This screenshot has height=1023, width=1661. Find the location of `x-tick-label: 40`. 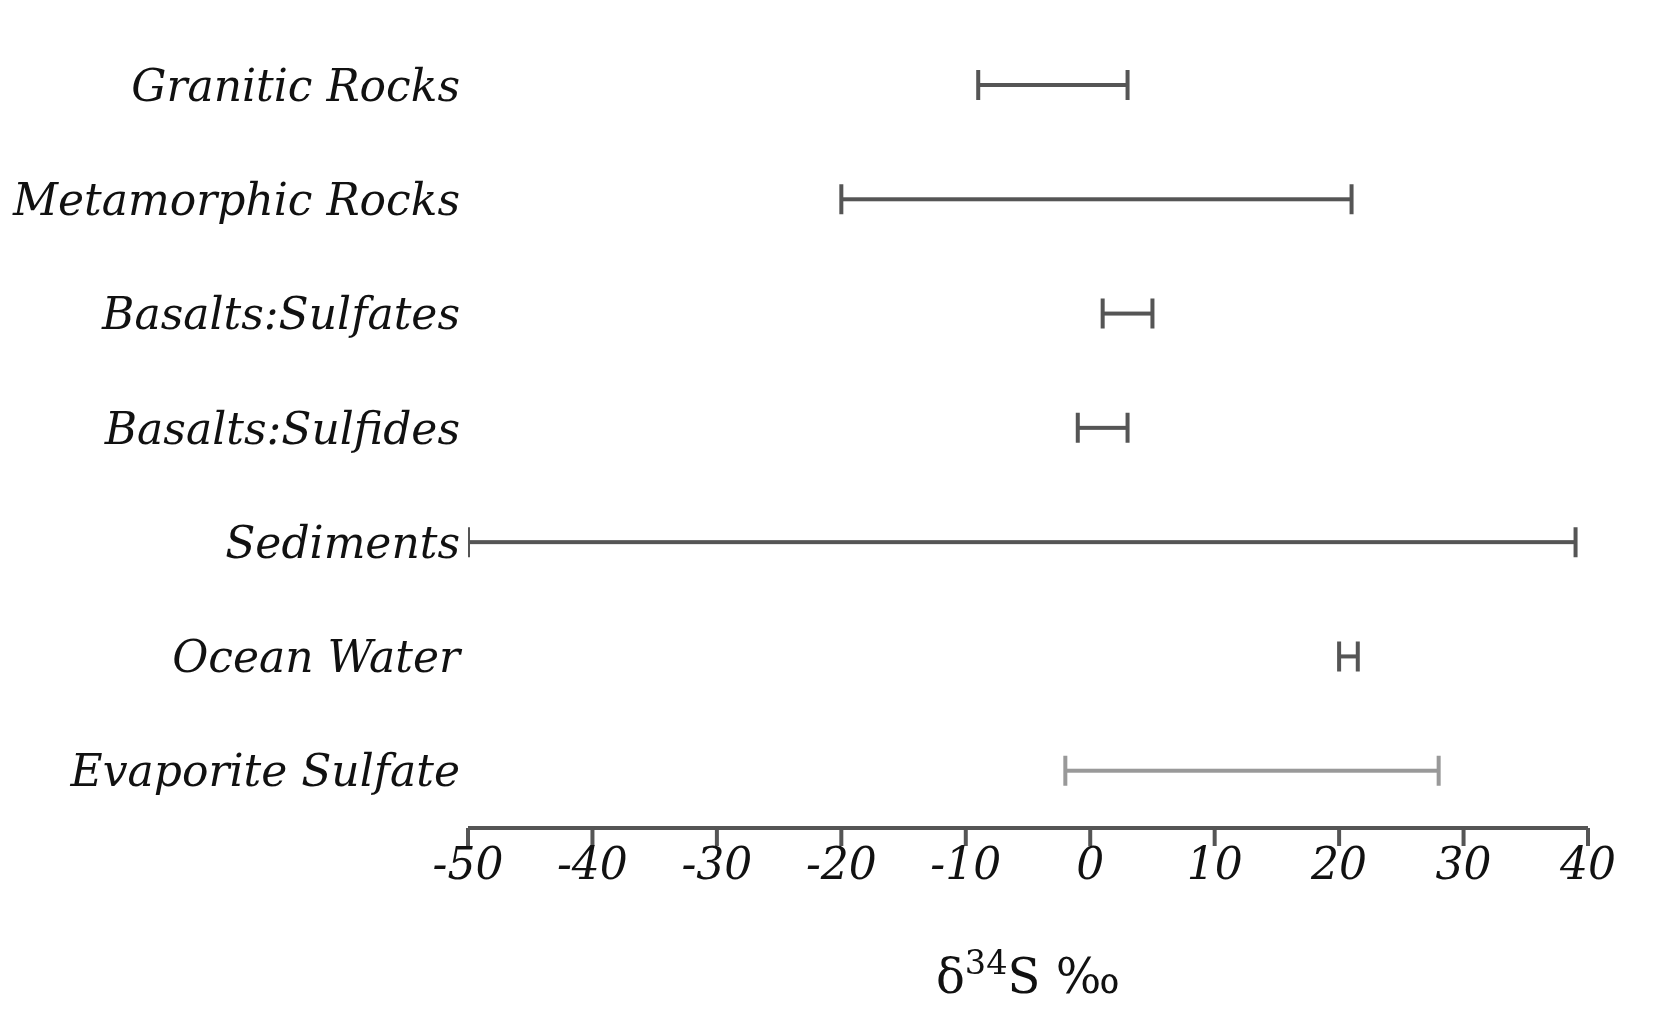

x-tick-label: 40 is located at coordinates (1587, 864).